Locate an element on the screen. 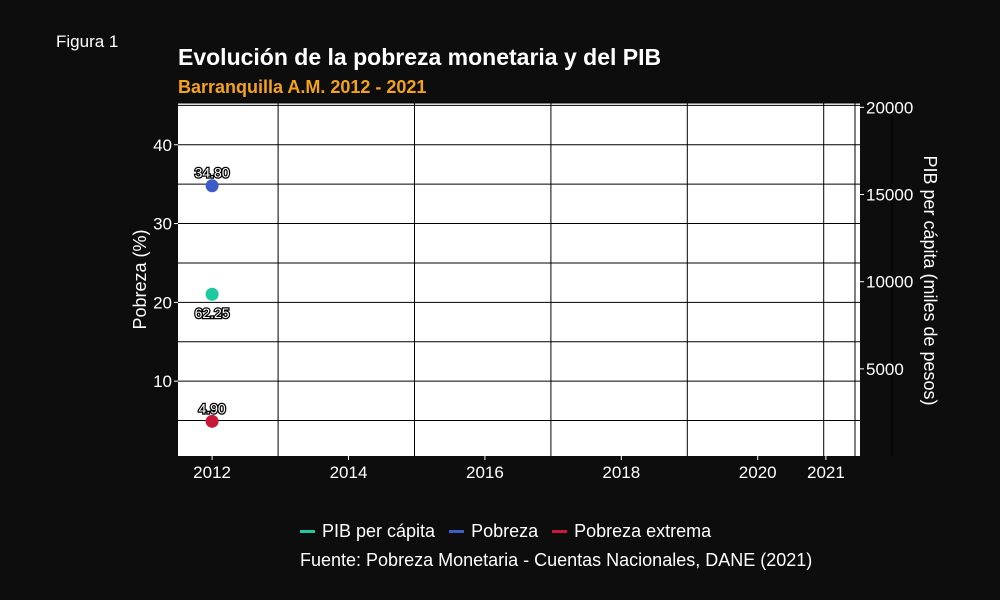 Image resolution: width=1000 pixels, height=600 pixels. legend-swatch-pobreza-extrema is located at coordinates (560, 531).